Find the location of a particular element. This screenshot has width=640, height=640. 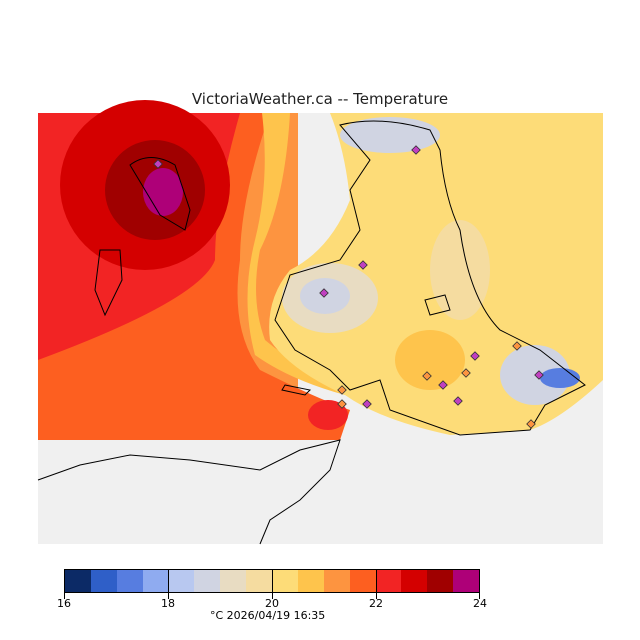

tick-label: 20 is located at coordinates (272, 603).